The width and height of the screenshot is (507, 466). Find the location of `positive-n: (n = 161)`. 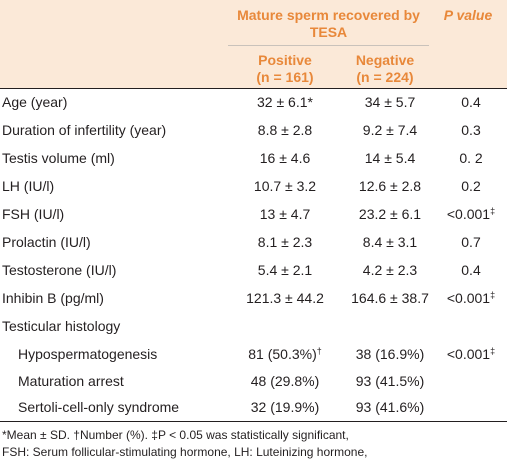

positive-n: (n = 161) is located at coordinates (285, 77).